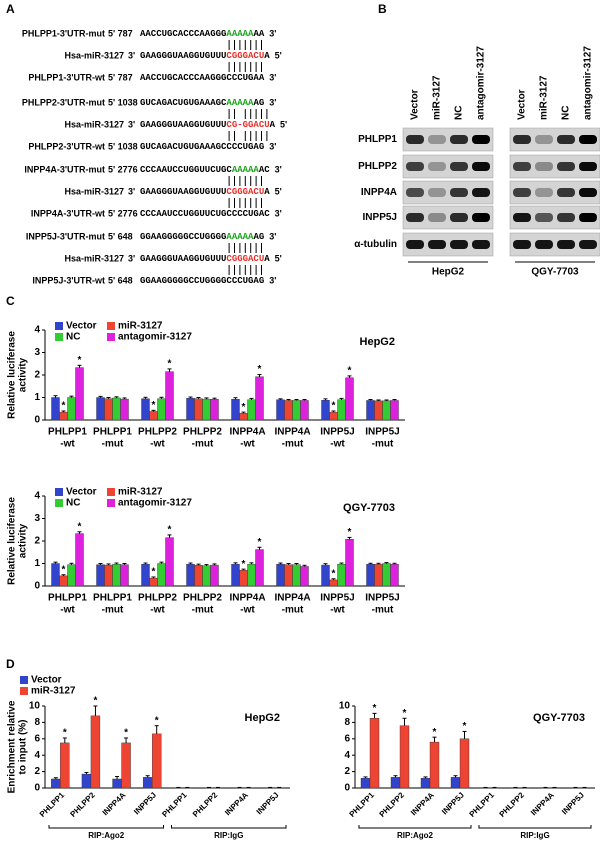  What do you see at coordinates (37, 352) in the screenshot?
I see `y-tick-label: 3` at bounding box center [37, 352].